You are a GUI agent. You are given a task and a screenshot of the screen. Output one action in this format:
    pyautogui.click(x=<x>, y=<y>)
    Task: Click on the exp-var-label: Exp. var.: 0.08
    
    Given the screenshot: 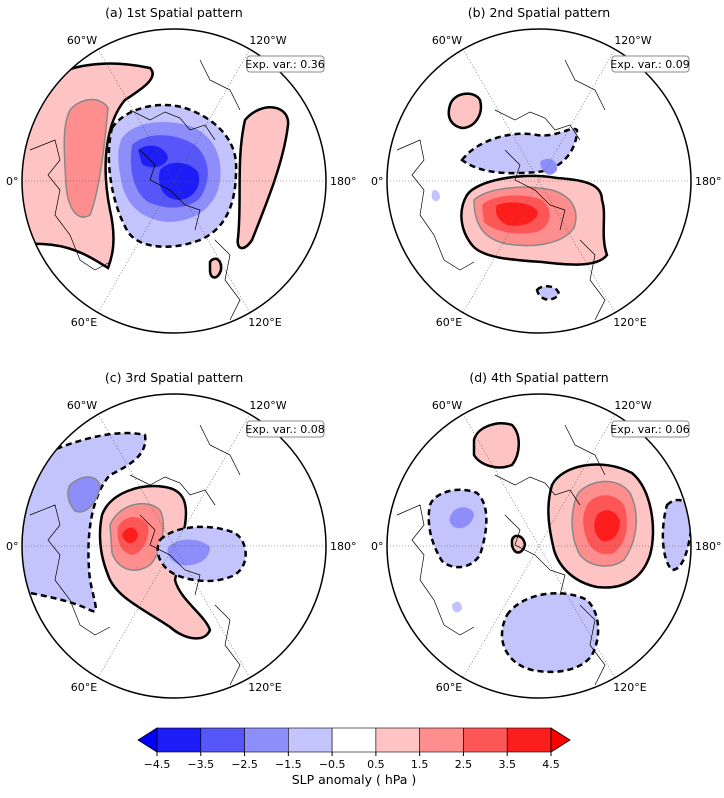 What is the action you would take?
    pyautogui.click(x=284, y=429)
    